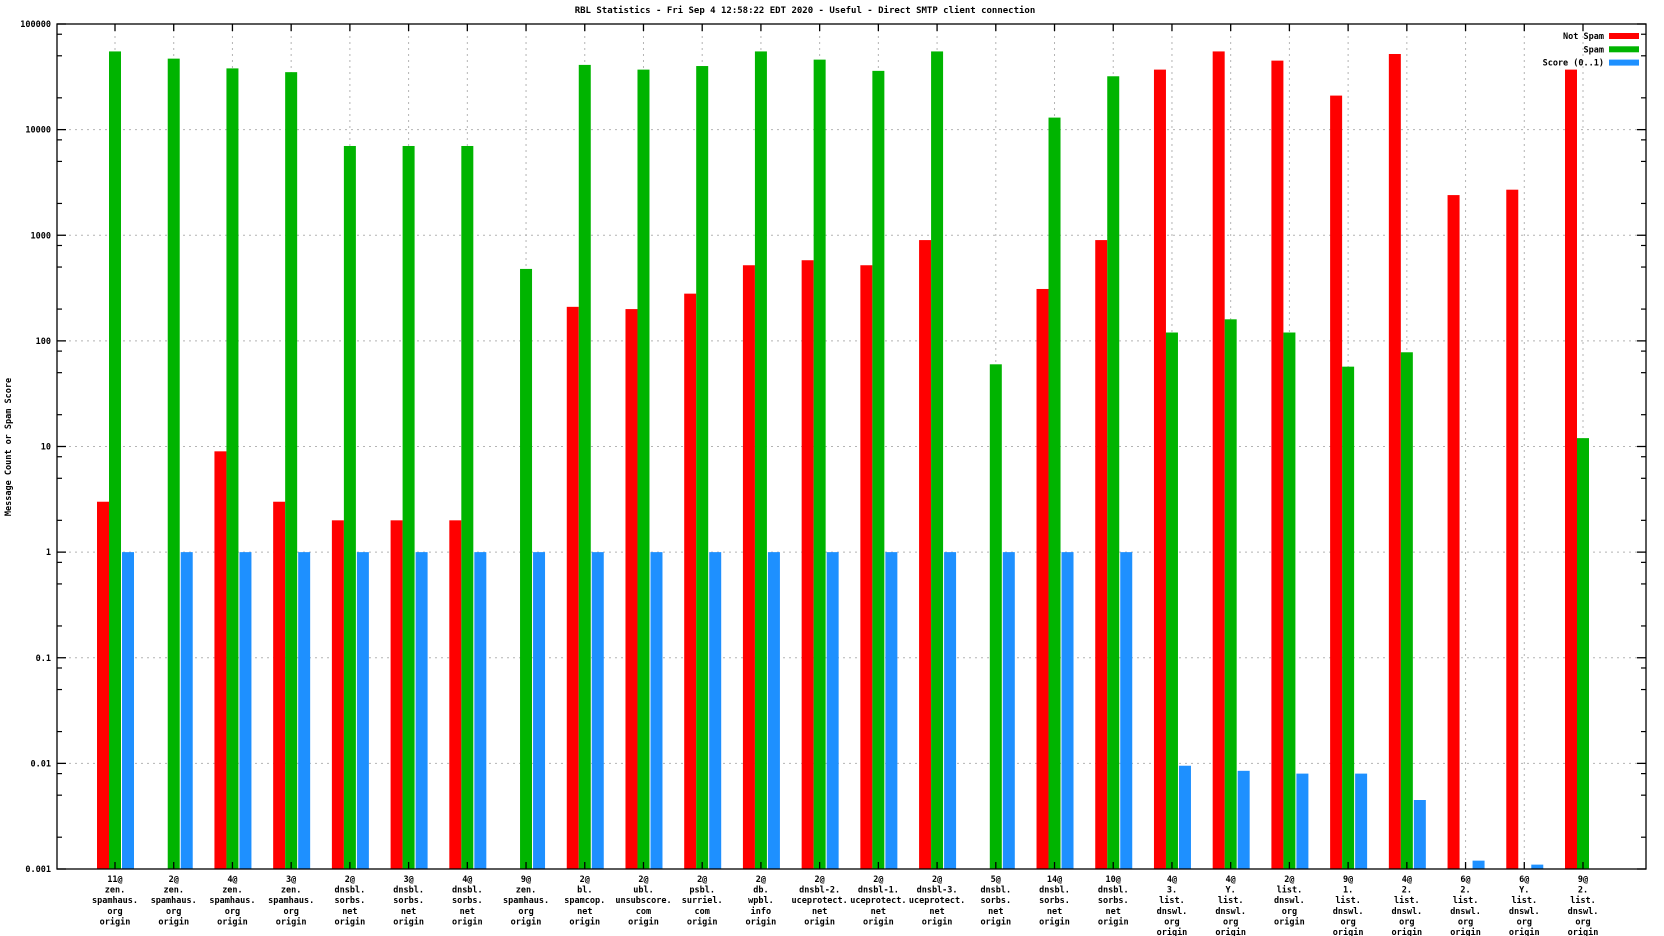 This screenshot has height=936, width=1664. I want to click on y-tick-label: 100, so click(43, 342).